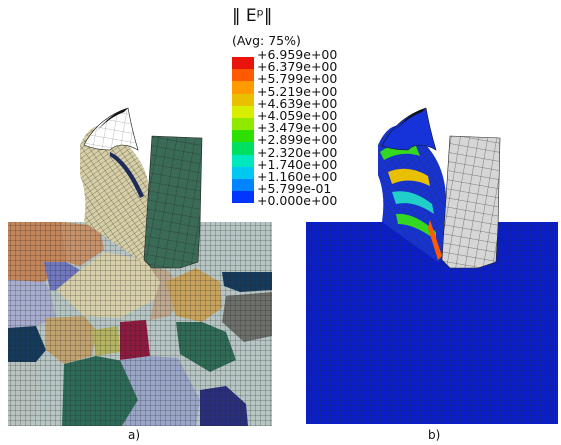 This screenshot has height=445, width=561. What do you see at coordinates (297, 140) in the screenshot?
I see `legend-tick-label: +2.899e+00` at bounding box center [297, 140].